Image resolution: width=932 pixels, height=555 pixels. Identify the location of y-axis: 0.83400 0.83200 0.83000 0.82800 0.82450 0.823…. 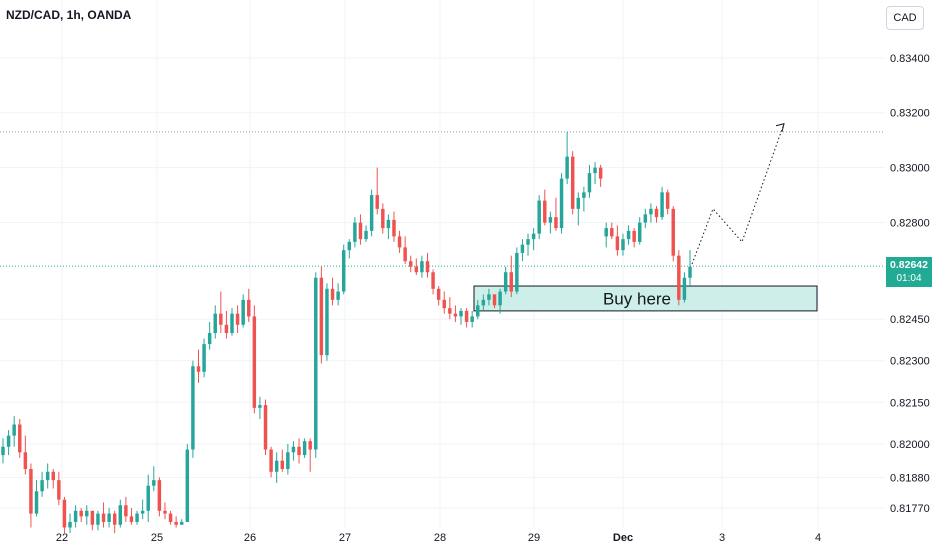
(910, 284).